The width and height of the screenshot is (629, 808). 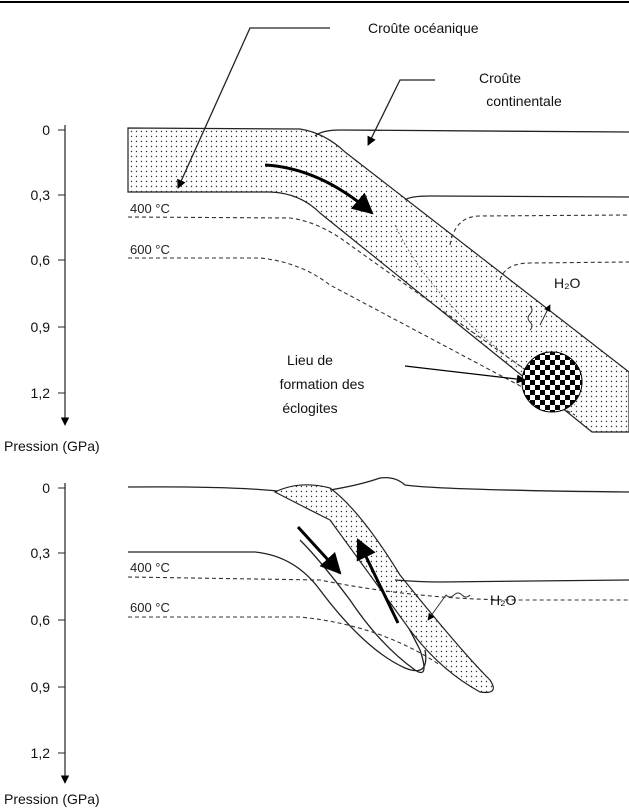 What do you see at coordinates (401, 112) in the screenshot?
I see `leader-continental` at bounding box center [401, 112].